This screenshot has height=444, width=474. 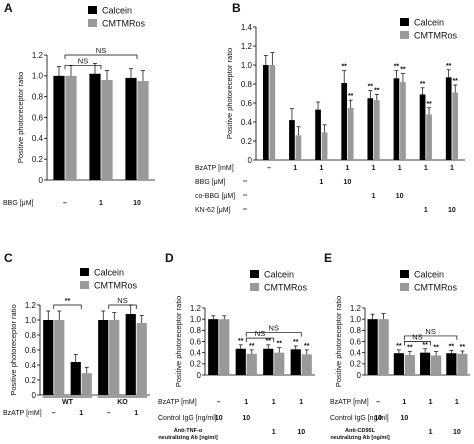 I want to click on panel-b-cond-2-3: 1, so click(x=321, y=182).